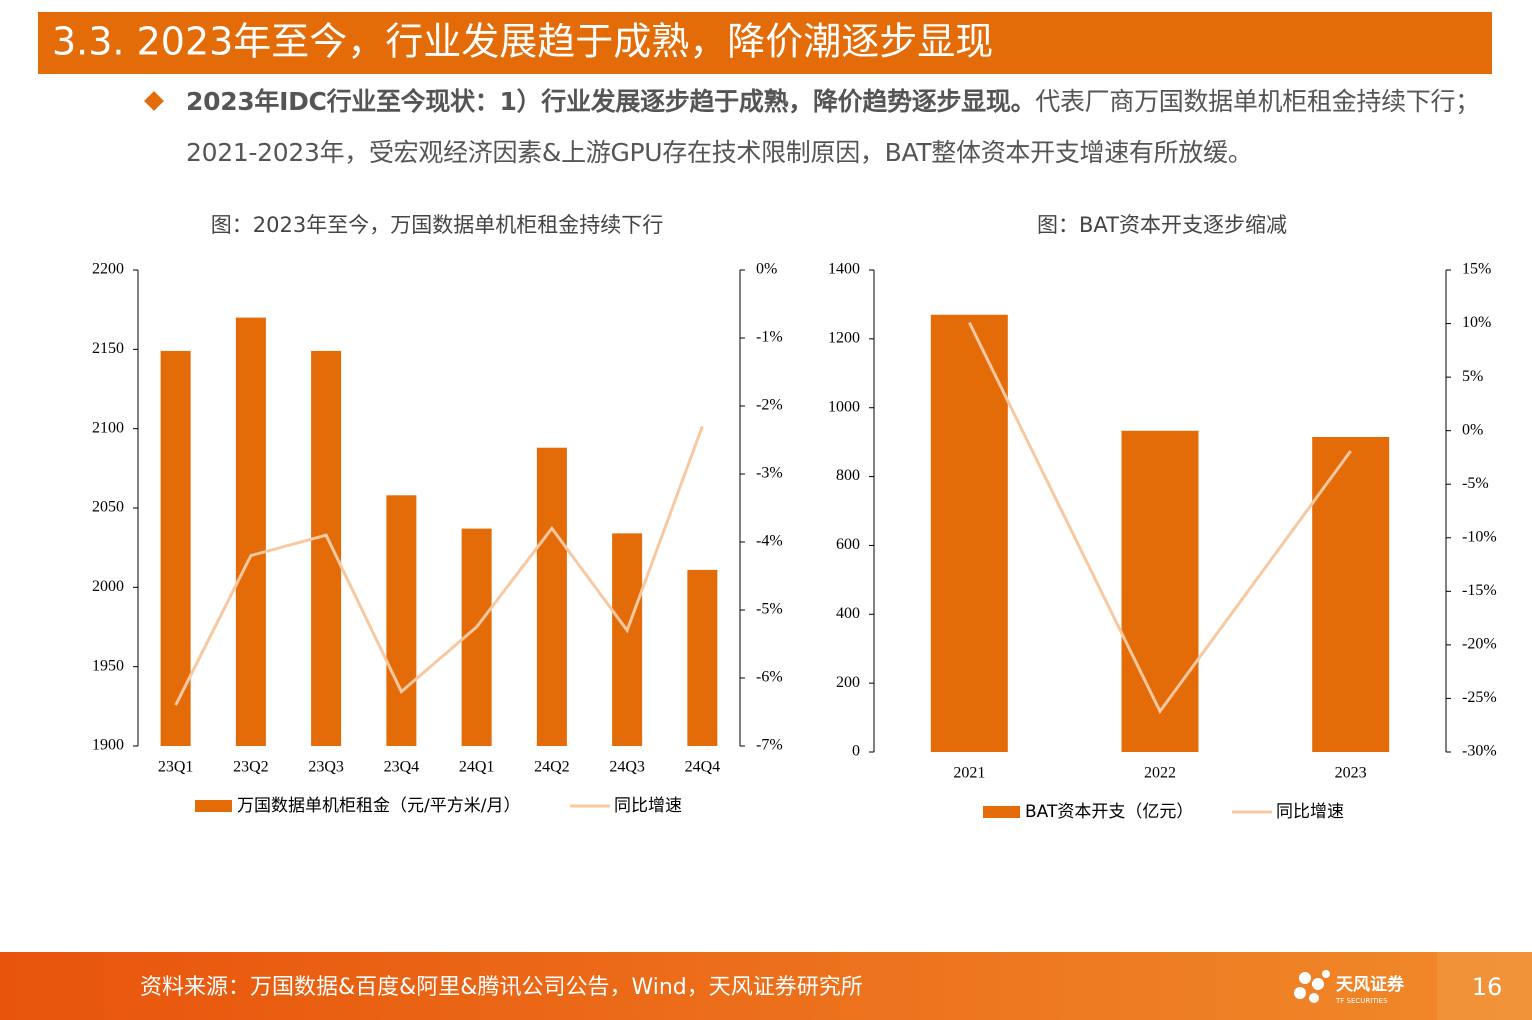 The height and width of the screenshot is (1020, 1532). I want to click on y2-tick-label: -30%, so click(1479, 751).